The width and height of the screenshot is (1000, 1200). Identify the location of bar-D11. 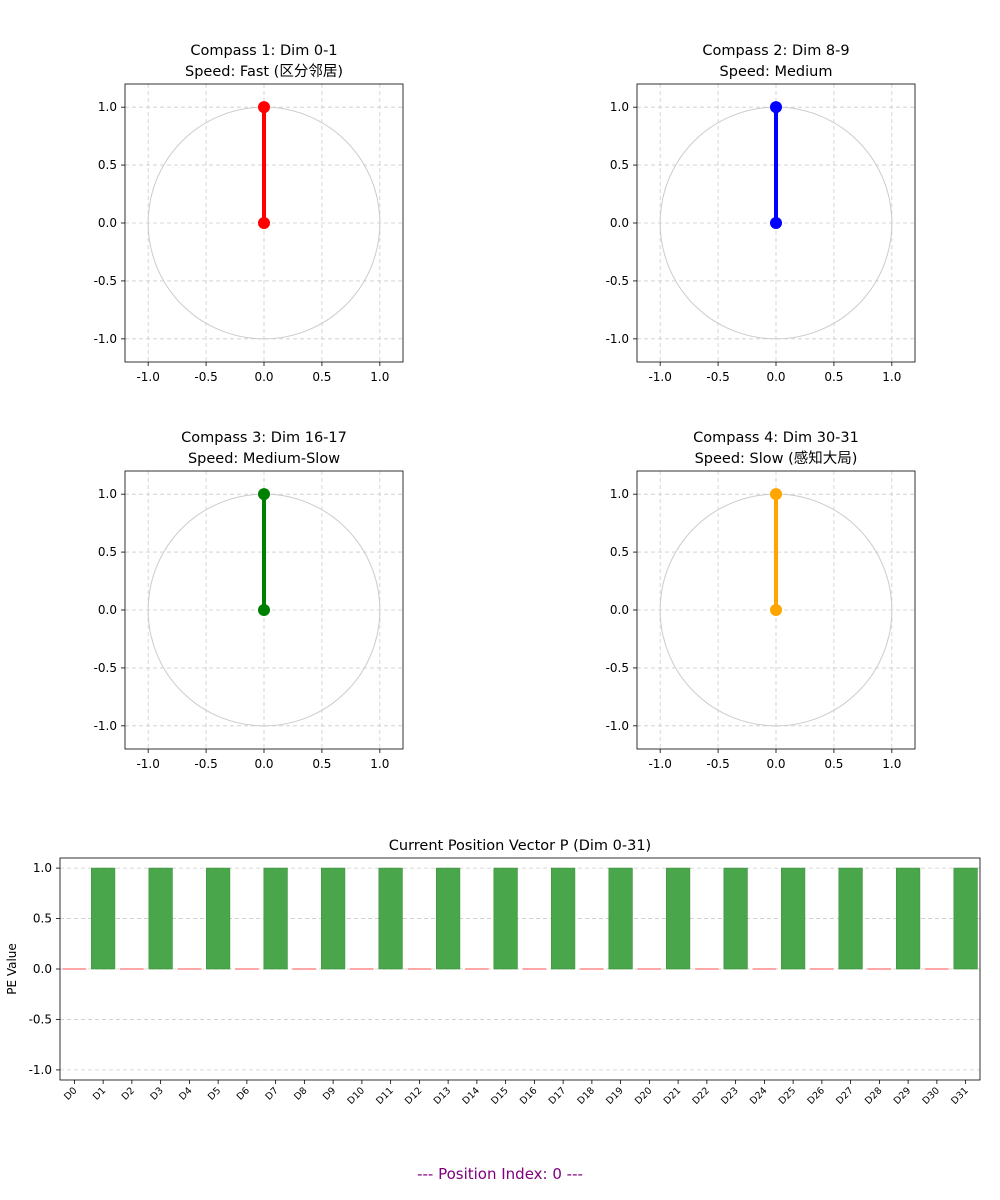
(390, 918).